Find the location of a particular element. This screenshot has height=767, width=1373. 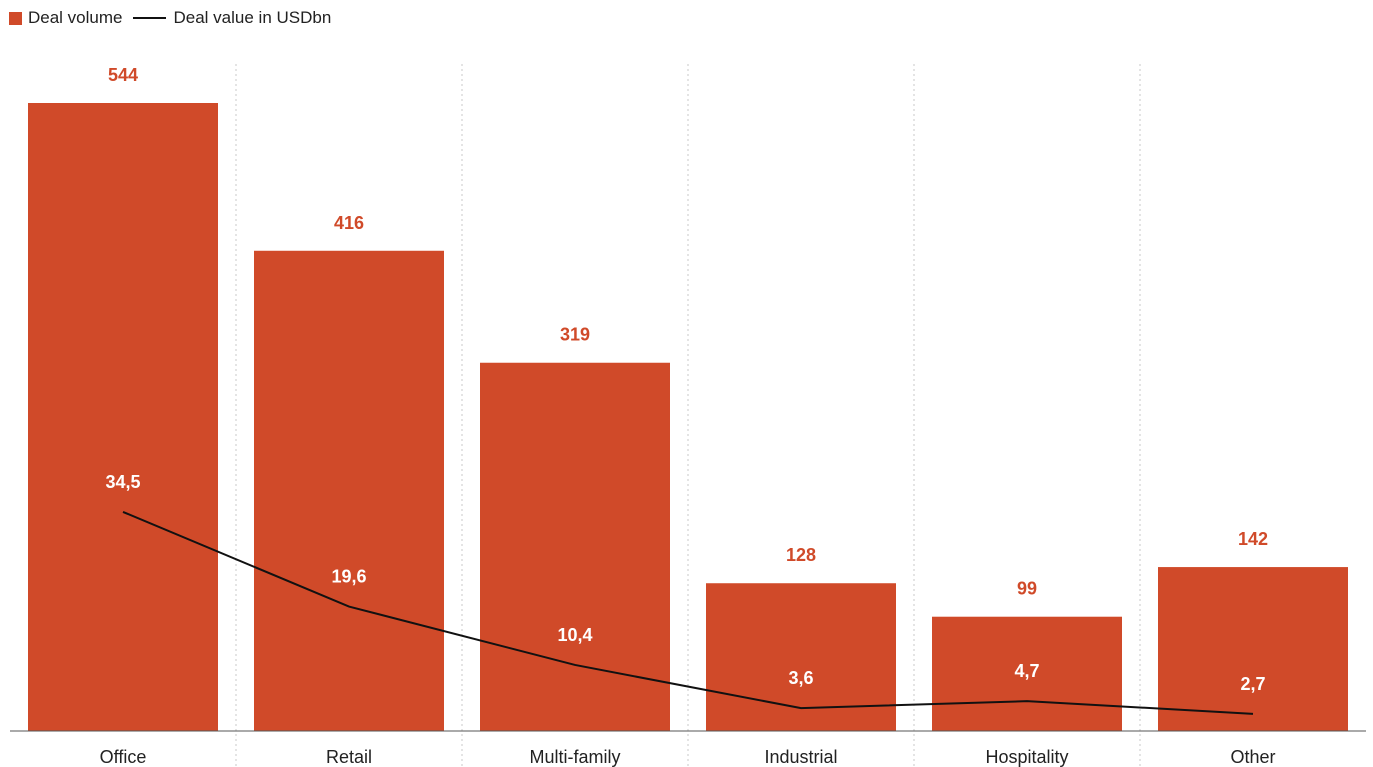

bar-value-label: 416 is located at coordinates (349, 223).